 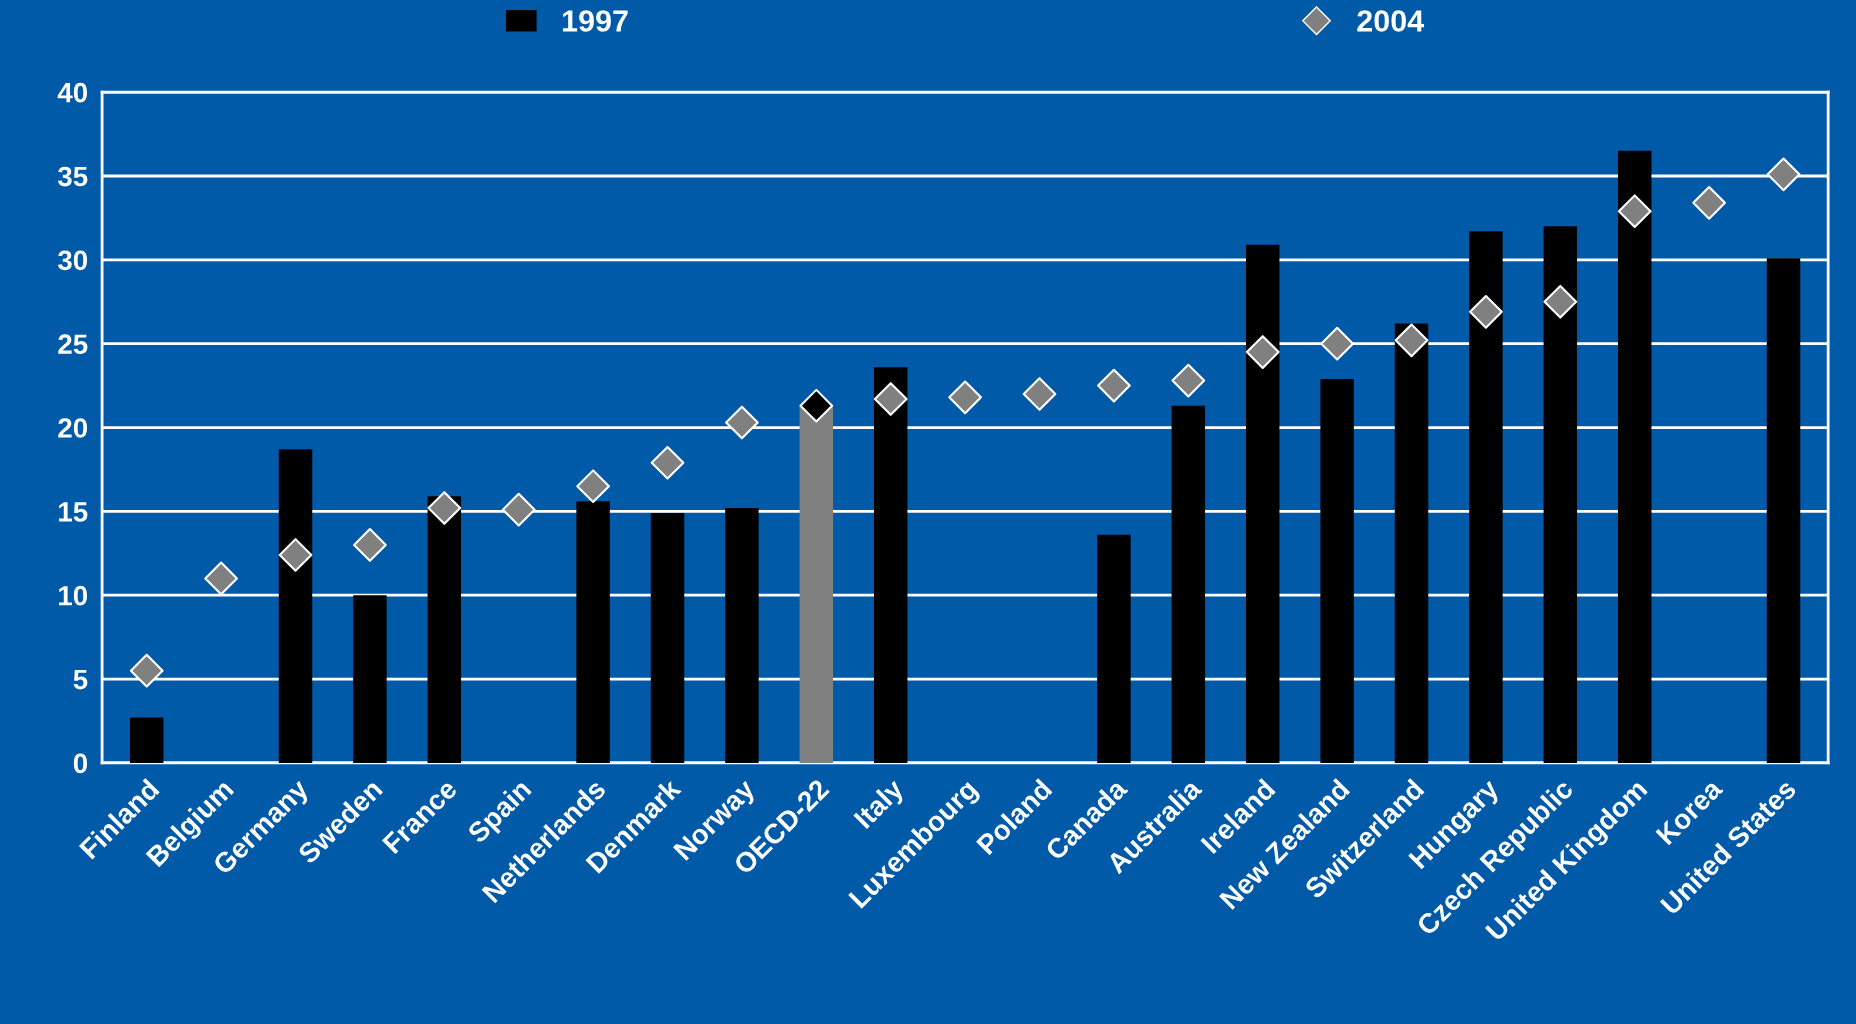 I want to click on y-tick-label: 40, so click(x=72, y=92).